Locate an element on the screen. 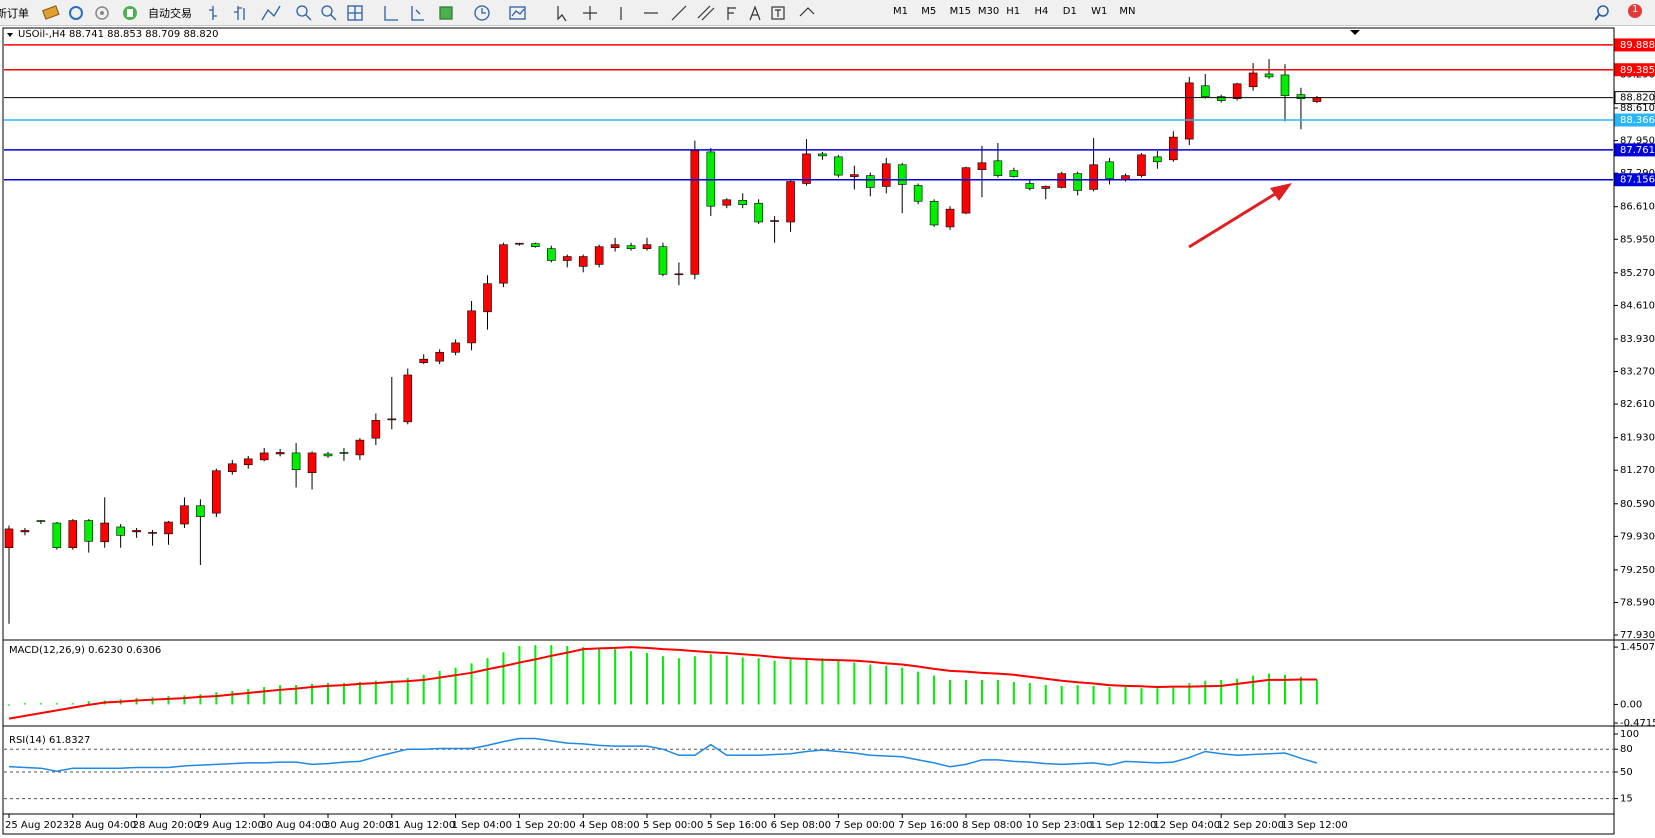 This screenshot has height=838, width=1655. notification-badge is located at coordinates (1635, 11).